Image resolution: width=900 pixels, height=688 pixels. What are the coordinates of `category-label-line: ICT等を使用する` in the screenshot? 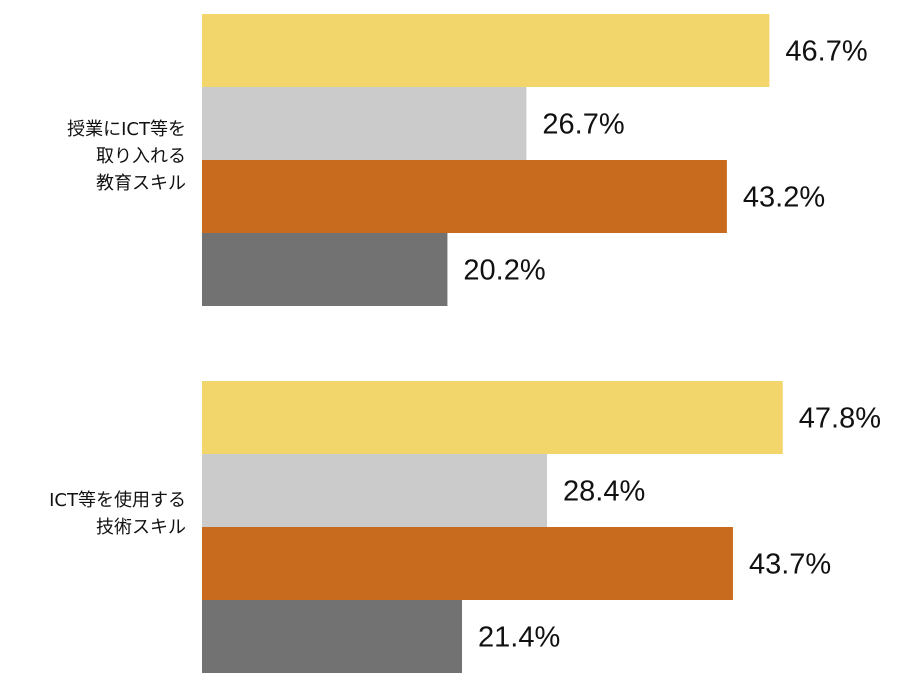 It's located at (117, 500).